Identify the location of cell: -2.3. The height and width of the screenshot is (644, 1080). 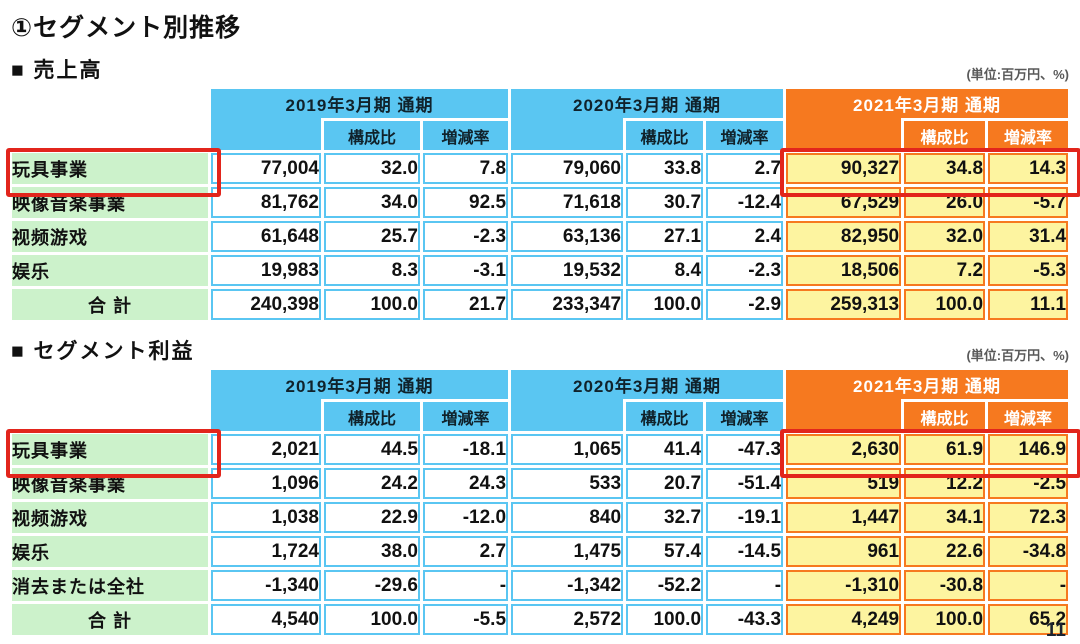
(466, 236).